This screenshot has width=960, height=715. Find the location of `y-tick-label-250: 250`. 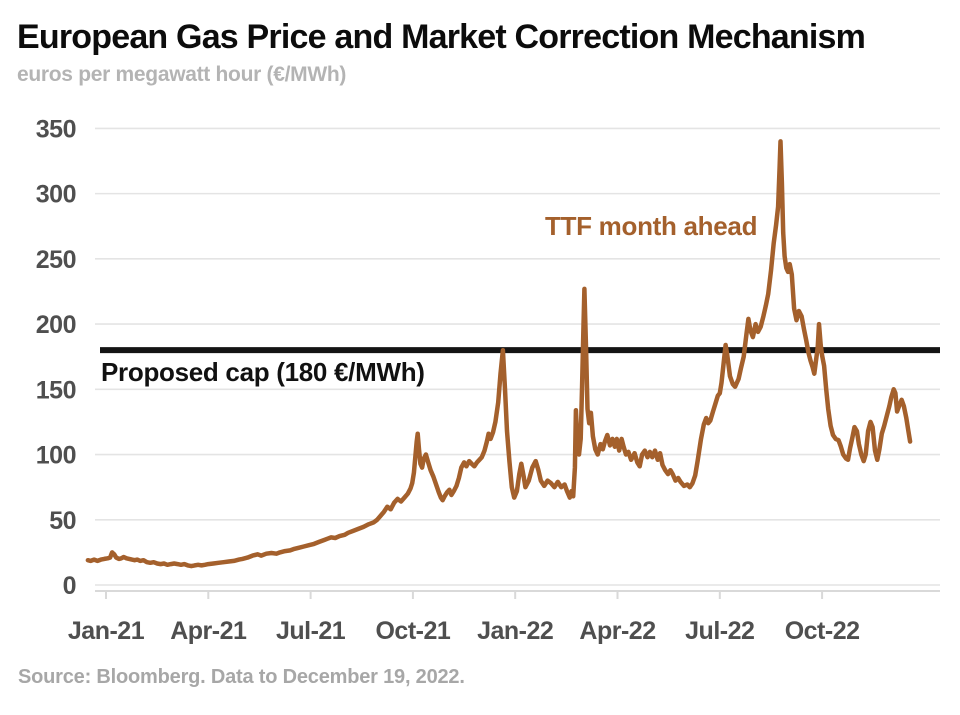

y-tick-label-250: 250 is located at coordinates (56, 260).